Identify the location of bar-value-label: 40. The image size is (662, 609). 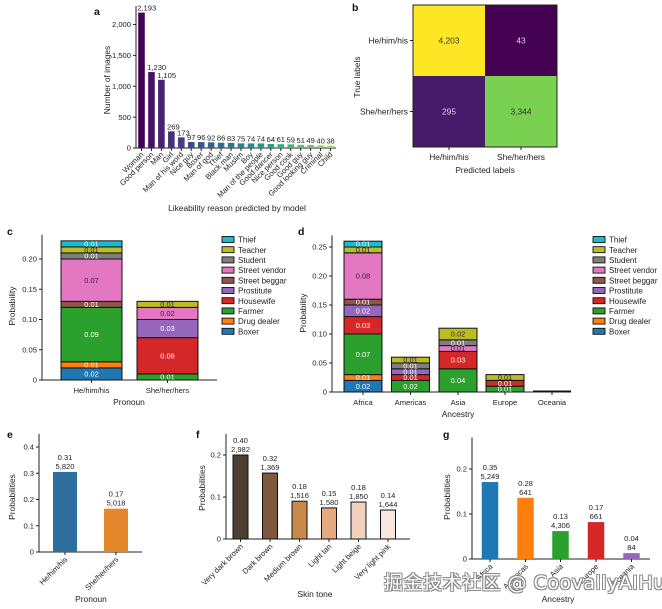
(320, 141).